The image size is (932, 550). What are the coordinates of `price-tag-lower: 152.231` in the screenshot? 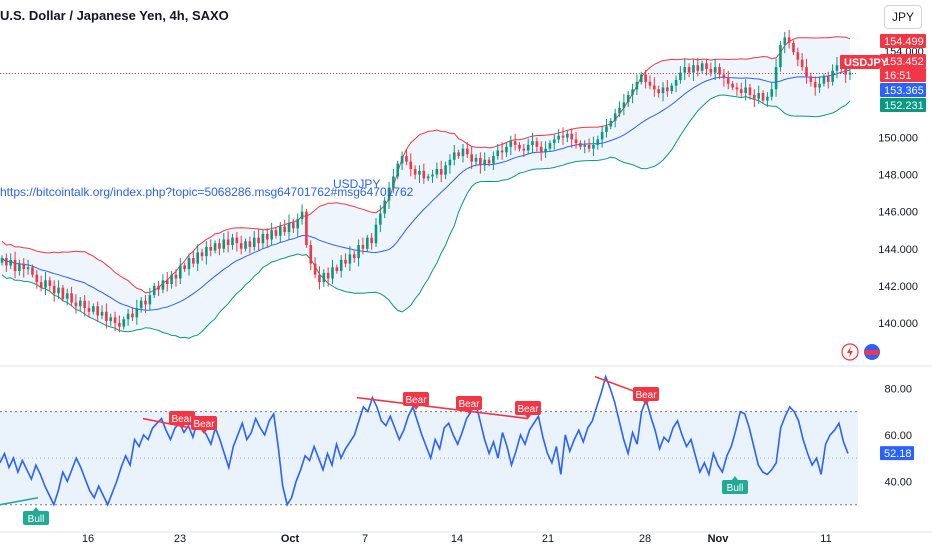 It's located at (903, 105).